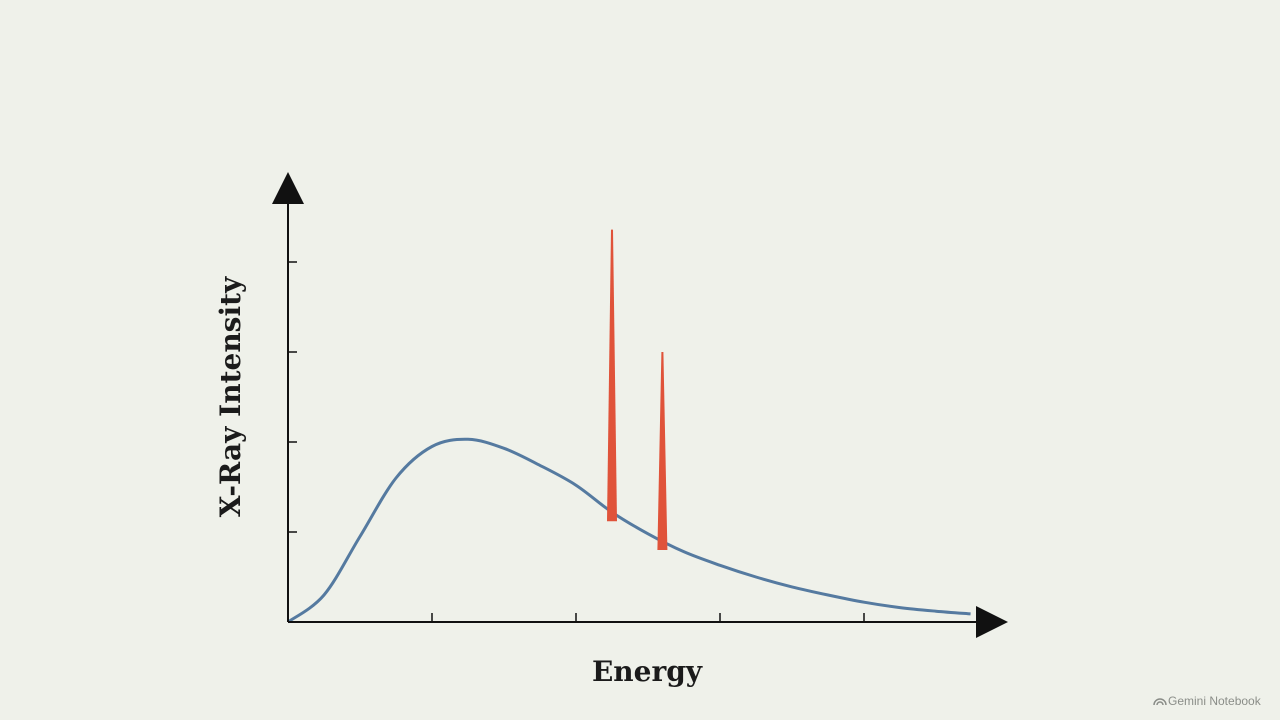  What do you see at coordinates (288, 188) in the screenshot?
I see `y-axis-arrow` at bounding box center [288, 188].